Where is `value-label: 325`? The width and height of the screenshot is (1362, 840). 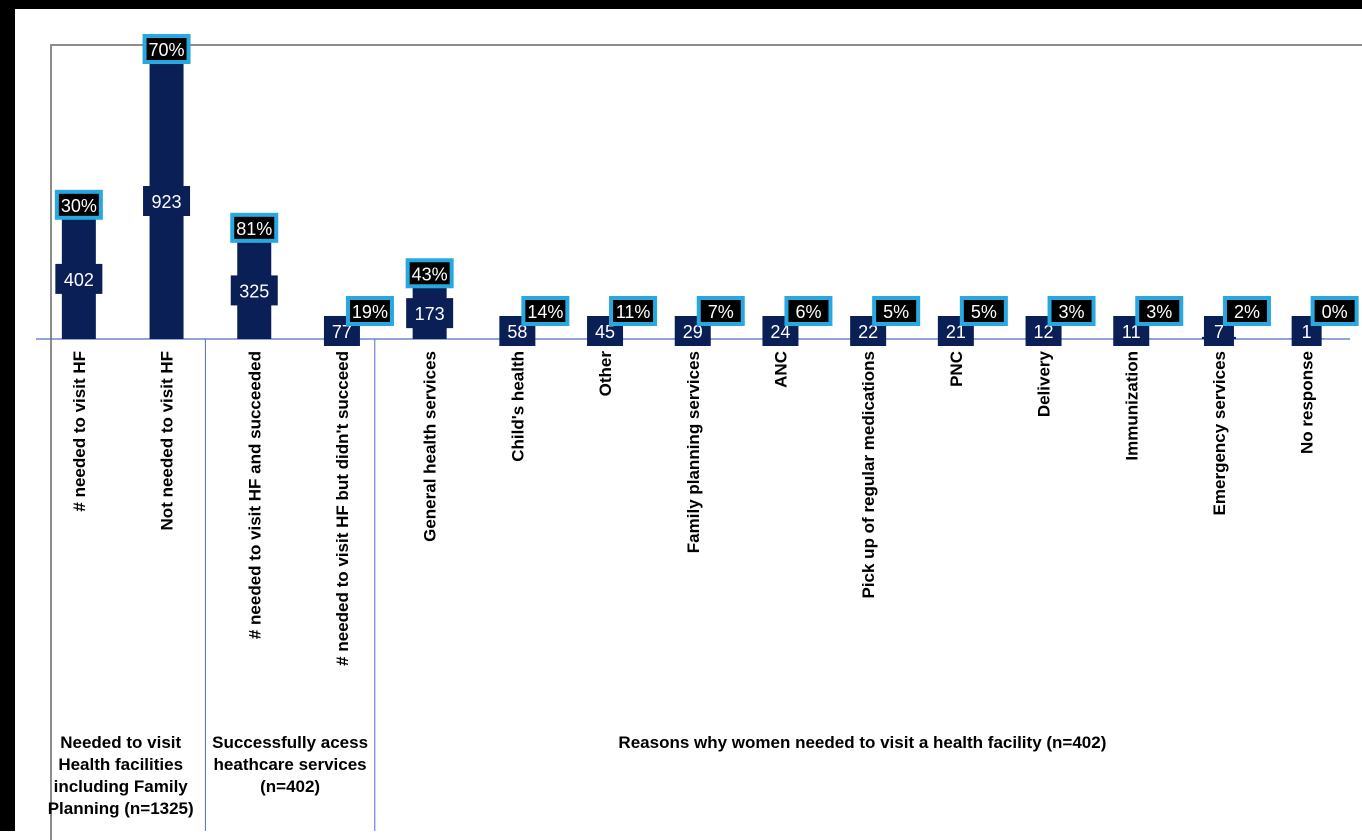 value-label: 325 is located at coordinates (254, 291).